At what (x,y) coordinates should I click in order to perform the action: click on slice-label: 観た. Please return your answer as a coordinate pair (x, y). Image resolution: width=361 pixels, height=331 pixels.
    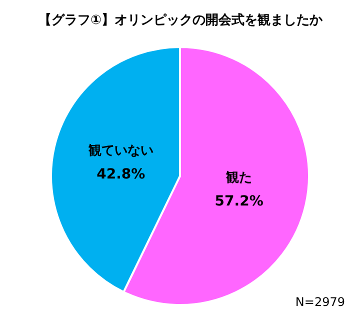
    Looking at the image, I should click on (238, 178).